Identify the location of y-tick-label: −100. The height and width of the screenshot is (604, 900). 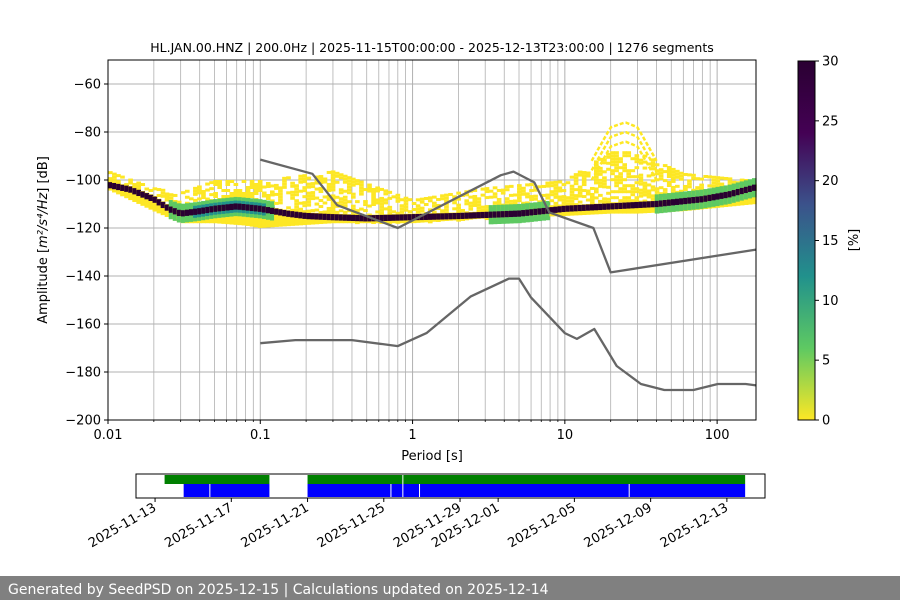
(83, 181).